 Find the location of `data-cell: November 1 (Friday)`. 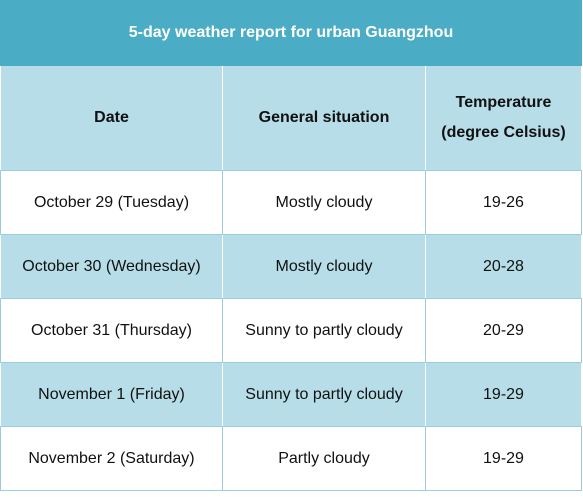

data-cell: November 1 (Friday) is located at coordinates (111, 394).